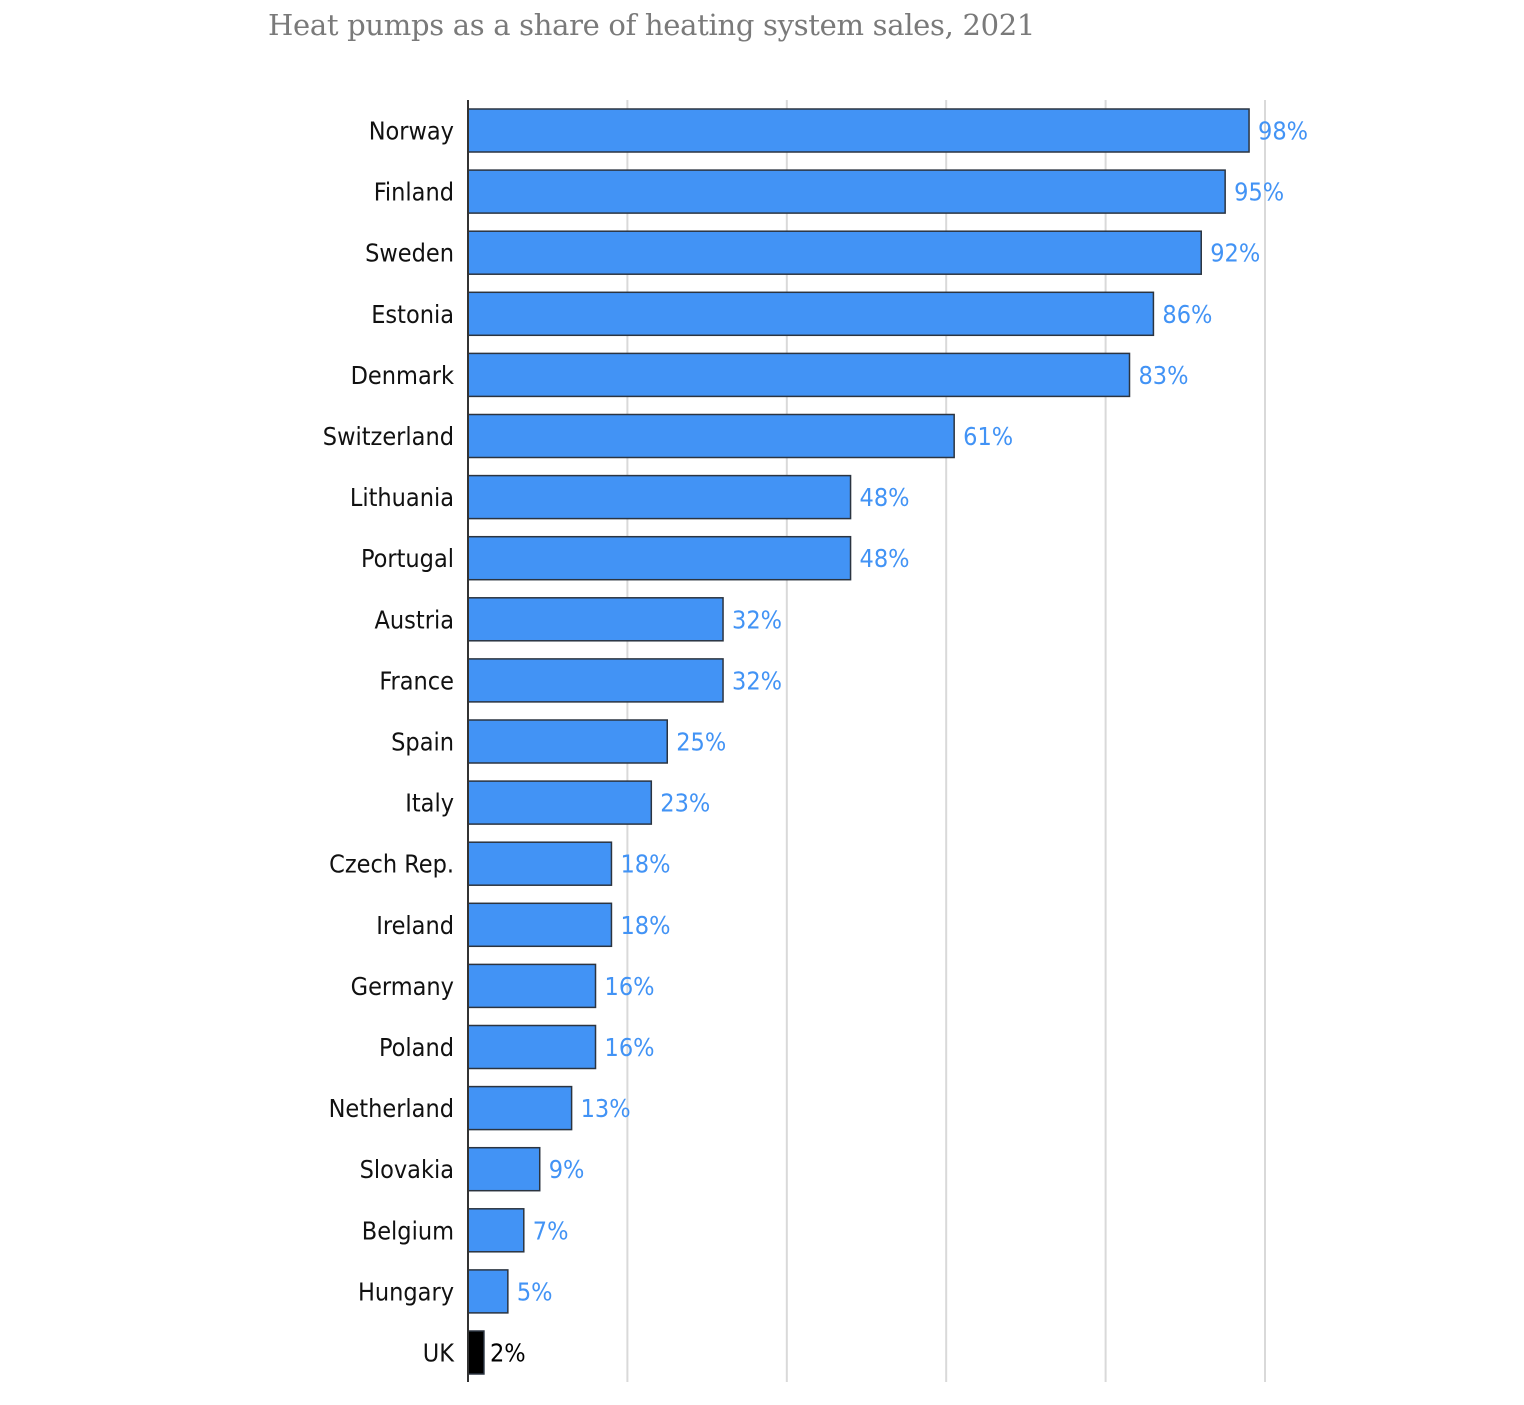 Image resolution: width=1524 pixels, height=1405 pixels. Describe the element at coordinates (535, 1291) in the screenshot. I see `value-label-hungary: 5%` at that location.